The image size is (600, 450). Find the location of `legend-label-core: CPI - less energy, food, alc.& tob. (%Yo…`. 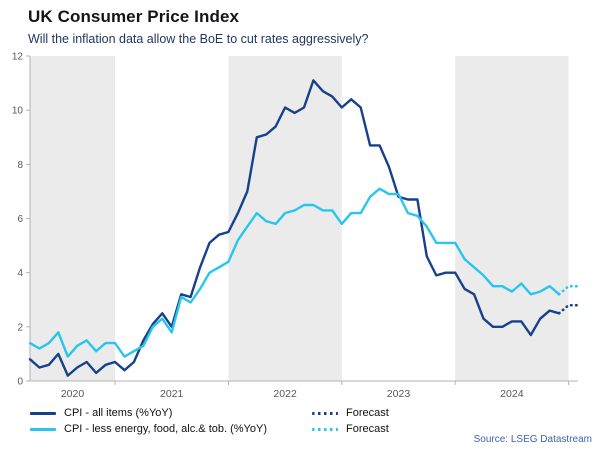

legend-label-core: CPI - less energy, food, alc.& tob. (%Yo… is located at coordinates (165, 429).